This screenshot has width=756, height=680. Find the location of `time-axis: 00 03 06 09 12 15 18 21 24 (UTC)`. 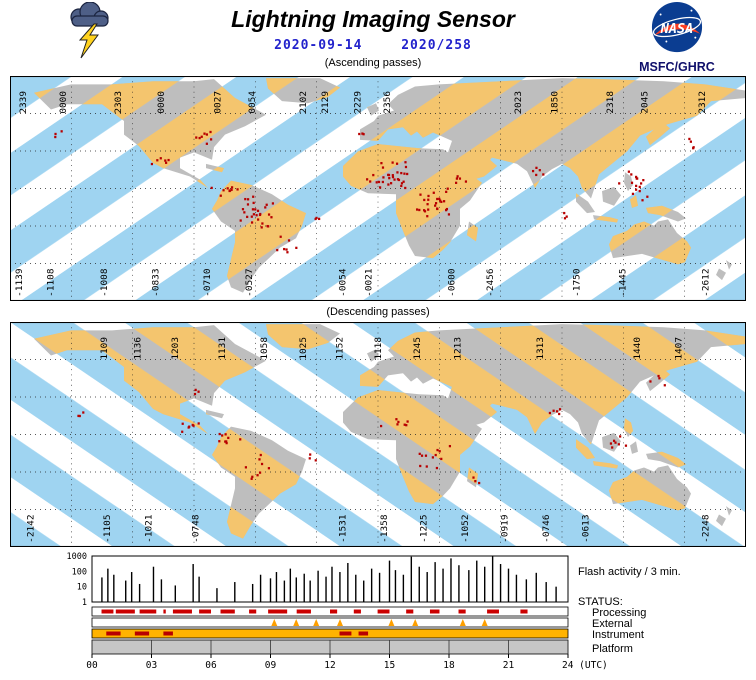

time-axis: 00 03 06 09 12 15 18 21 24 (UTC) is located at coordinates (347, 662).